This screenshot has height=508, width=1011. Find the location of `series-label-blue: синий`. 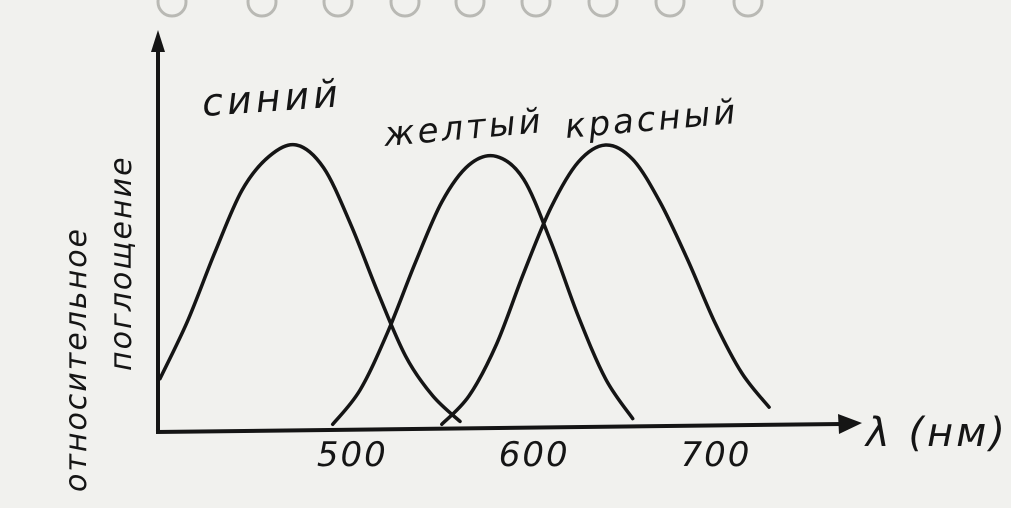

series-label-blue: синий is located at coordinates (272, 98).